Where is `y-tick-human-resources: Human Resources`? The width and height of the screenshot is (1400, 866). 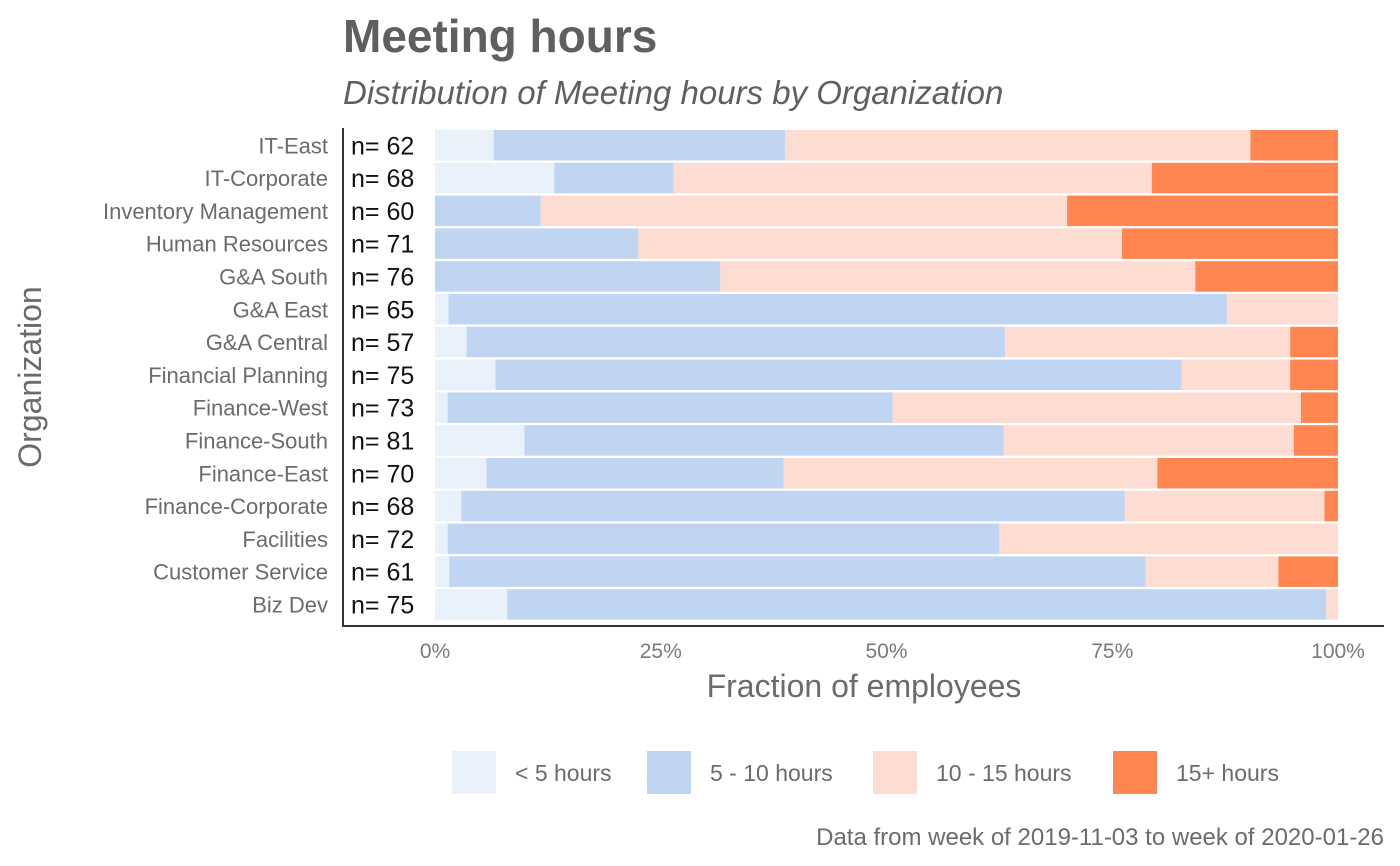 y-tick-human-resources: Human Resources is located at coordinates (237, 244).